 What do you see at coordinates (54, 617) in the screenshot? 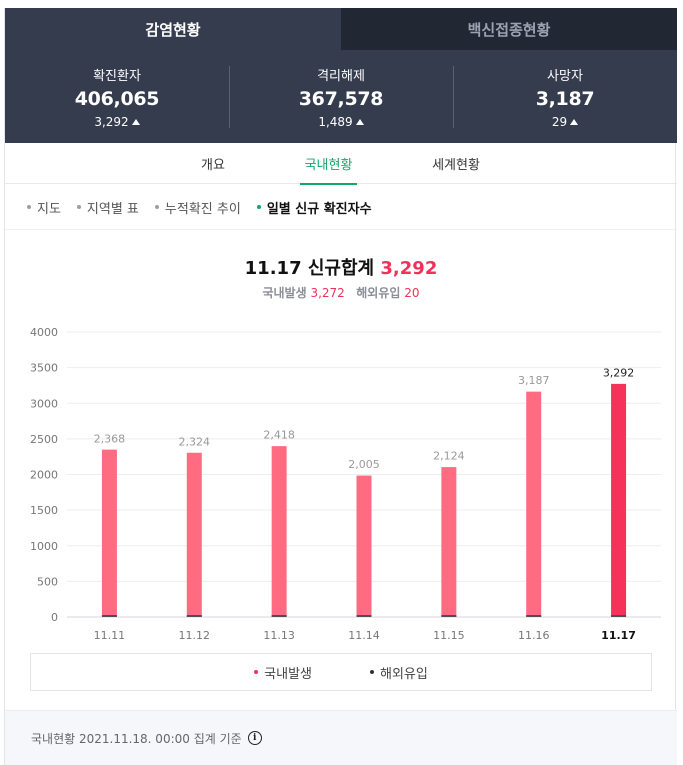
I see `y-tick-label: 0` at bounding box center [54, 617].